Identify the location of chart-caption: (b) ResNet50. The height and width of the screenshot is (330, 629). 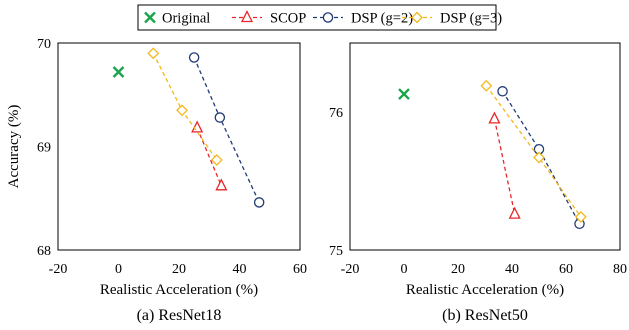
(485, 315).